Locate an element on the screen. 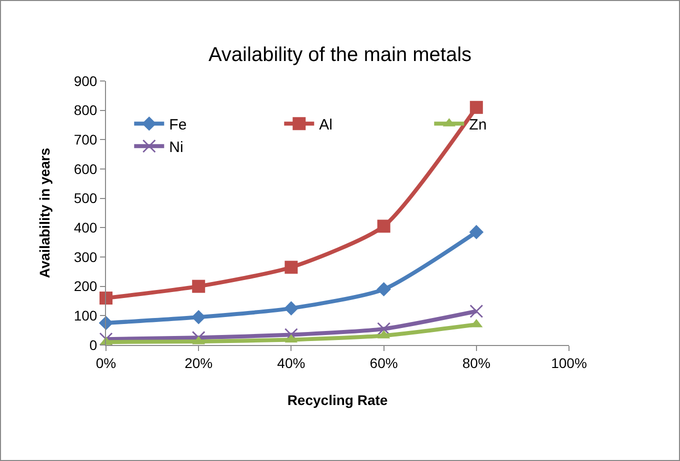 This screenshot has height=461, width=680. y-tick-label: 700 is located at coordinates (86, 140).